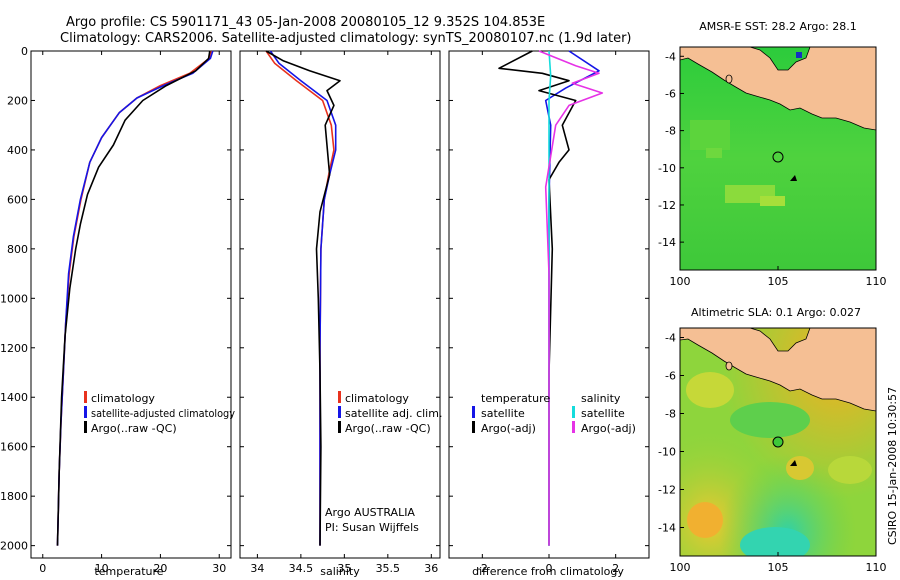  Describe the element at coordinates (892, 466) in the screenshot. I see `timestamp-stamp: CSIRO 15-Jan-2008 10:30:57` at that location.